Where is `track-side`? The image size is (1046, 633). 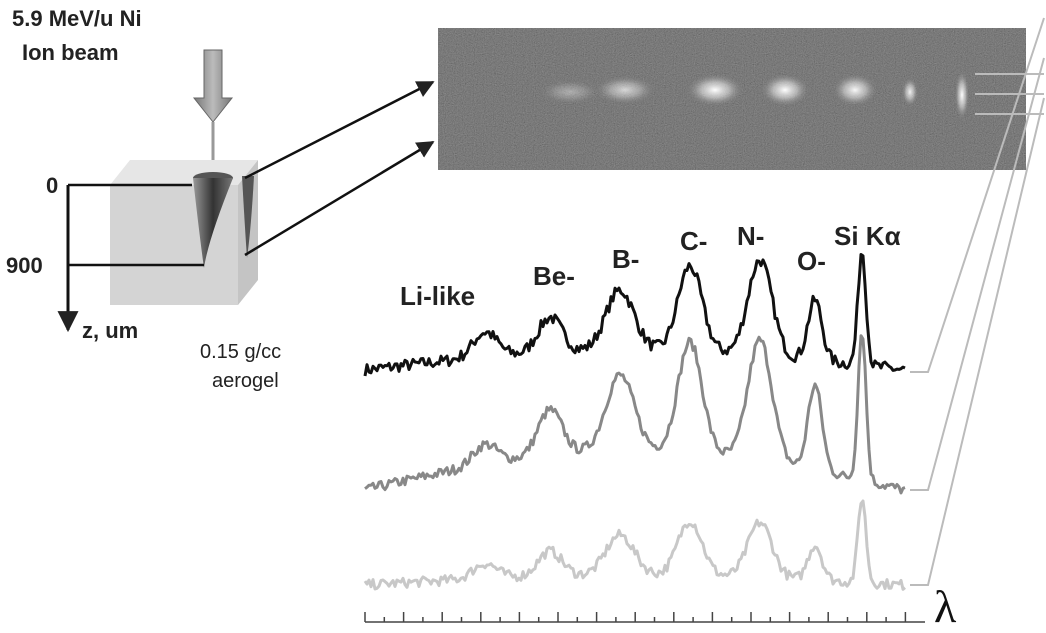 track-side is located at coordinates (248, 217).